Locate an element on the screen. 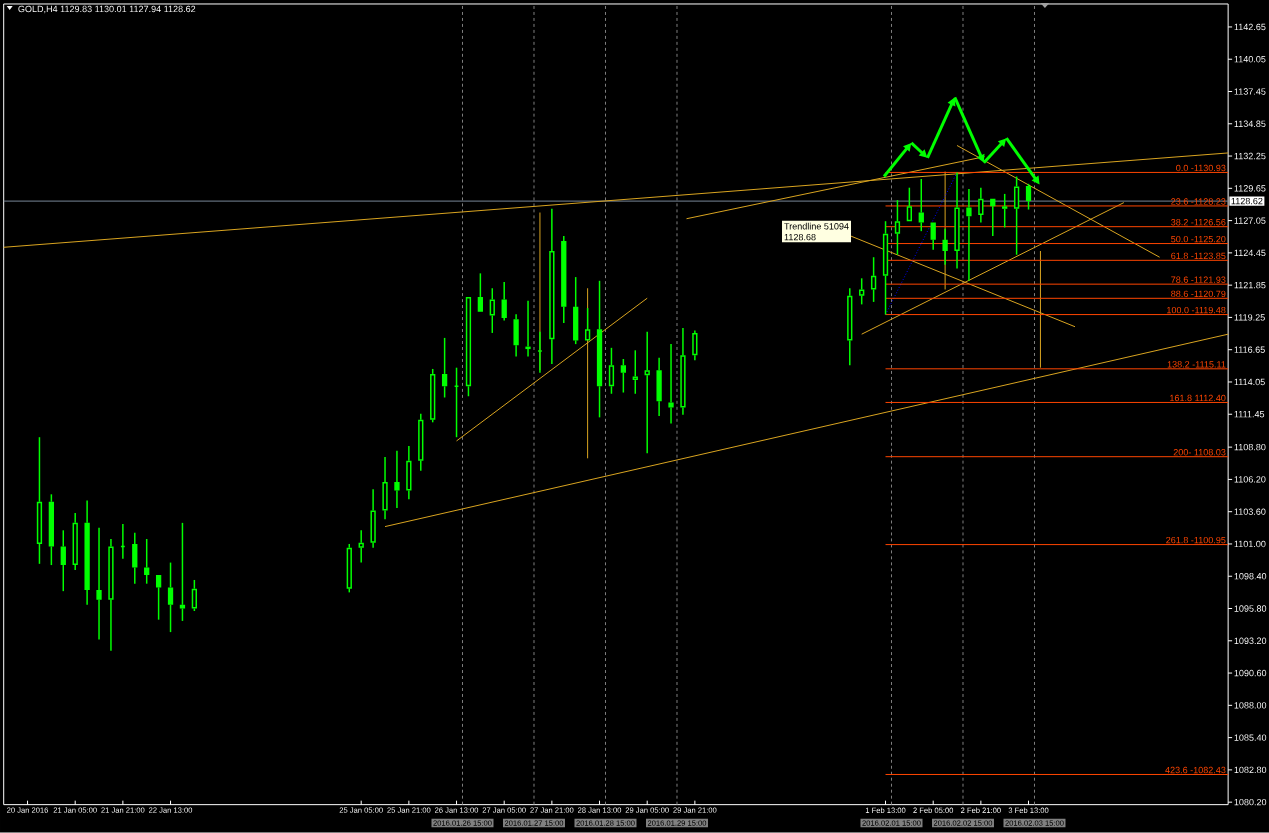 The width and height of the screenshot is (1269, 833). series-label: 23.6 -1128.23 is located at coordinates (1198, 201).